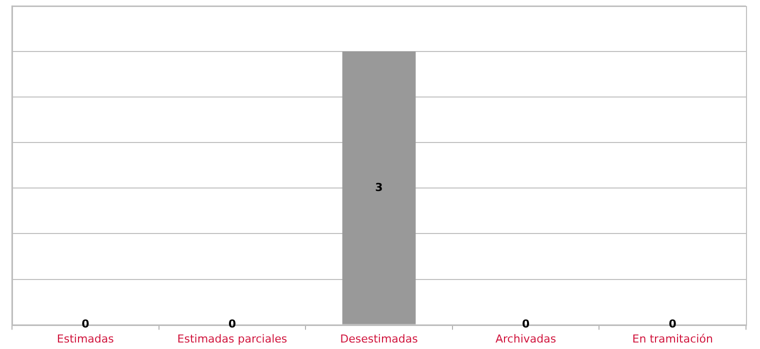 The width and height of the screenshot is (760, 349). What do you see at coordinates (672, 339) in the screenshot?
I see `x-tick-label: En tramitación` at bounding box center [672, 339].